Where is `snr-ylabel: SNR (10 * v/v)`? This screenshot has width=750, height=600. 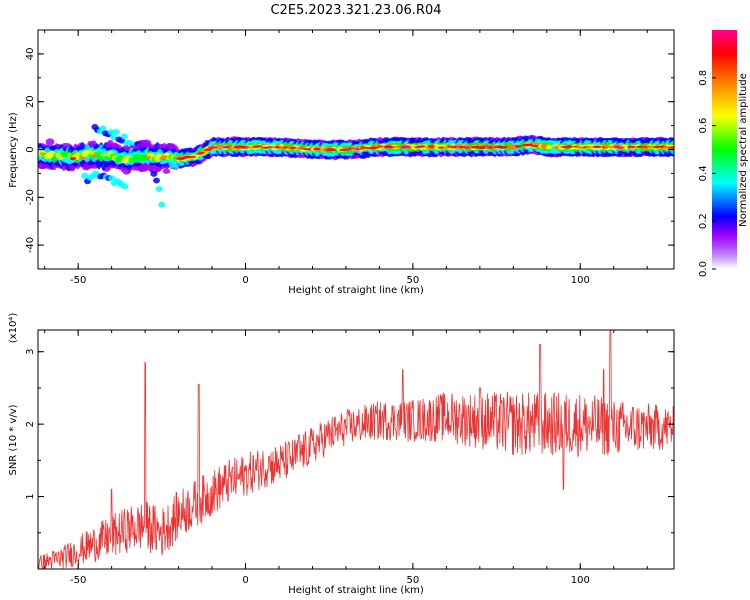 snr-ylabel: SNR (10 * v/v) is located at coordinates (13, 439).